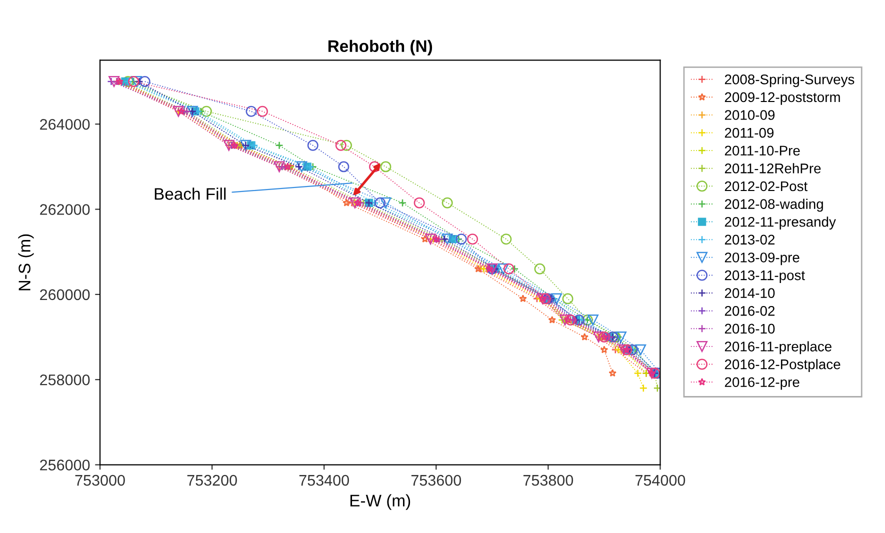 This screenshot has width=885, height=533. I want to click on legend-label: 2016-02, so click(749, 311).